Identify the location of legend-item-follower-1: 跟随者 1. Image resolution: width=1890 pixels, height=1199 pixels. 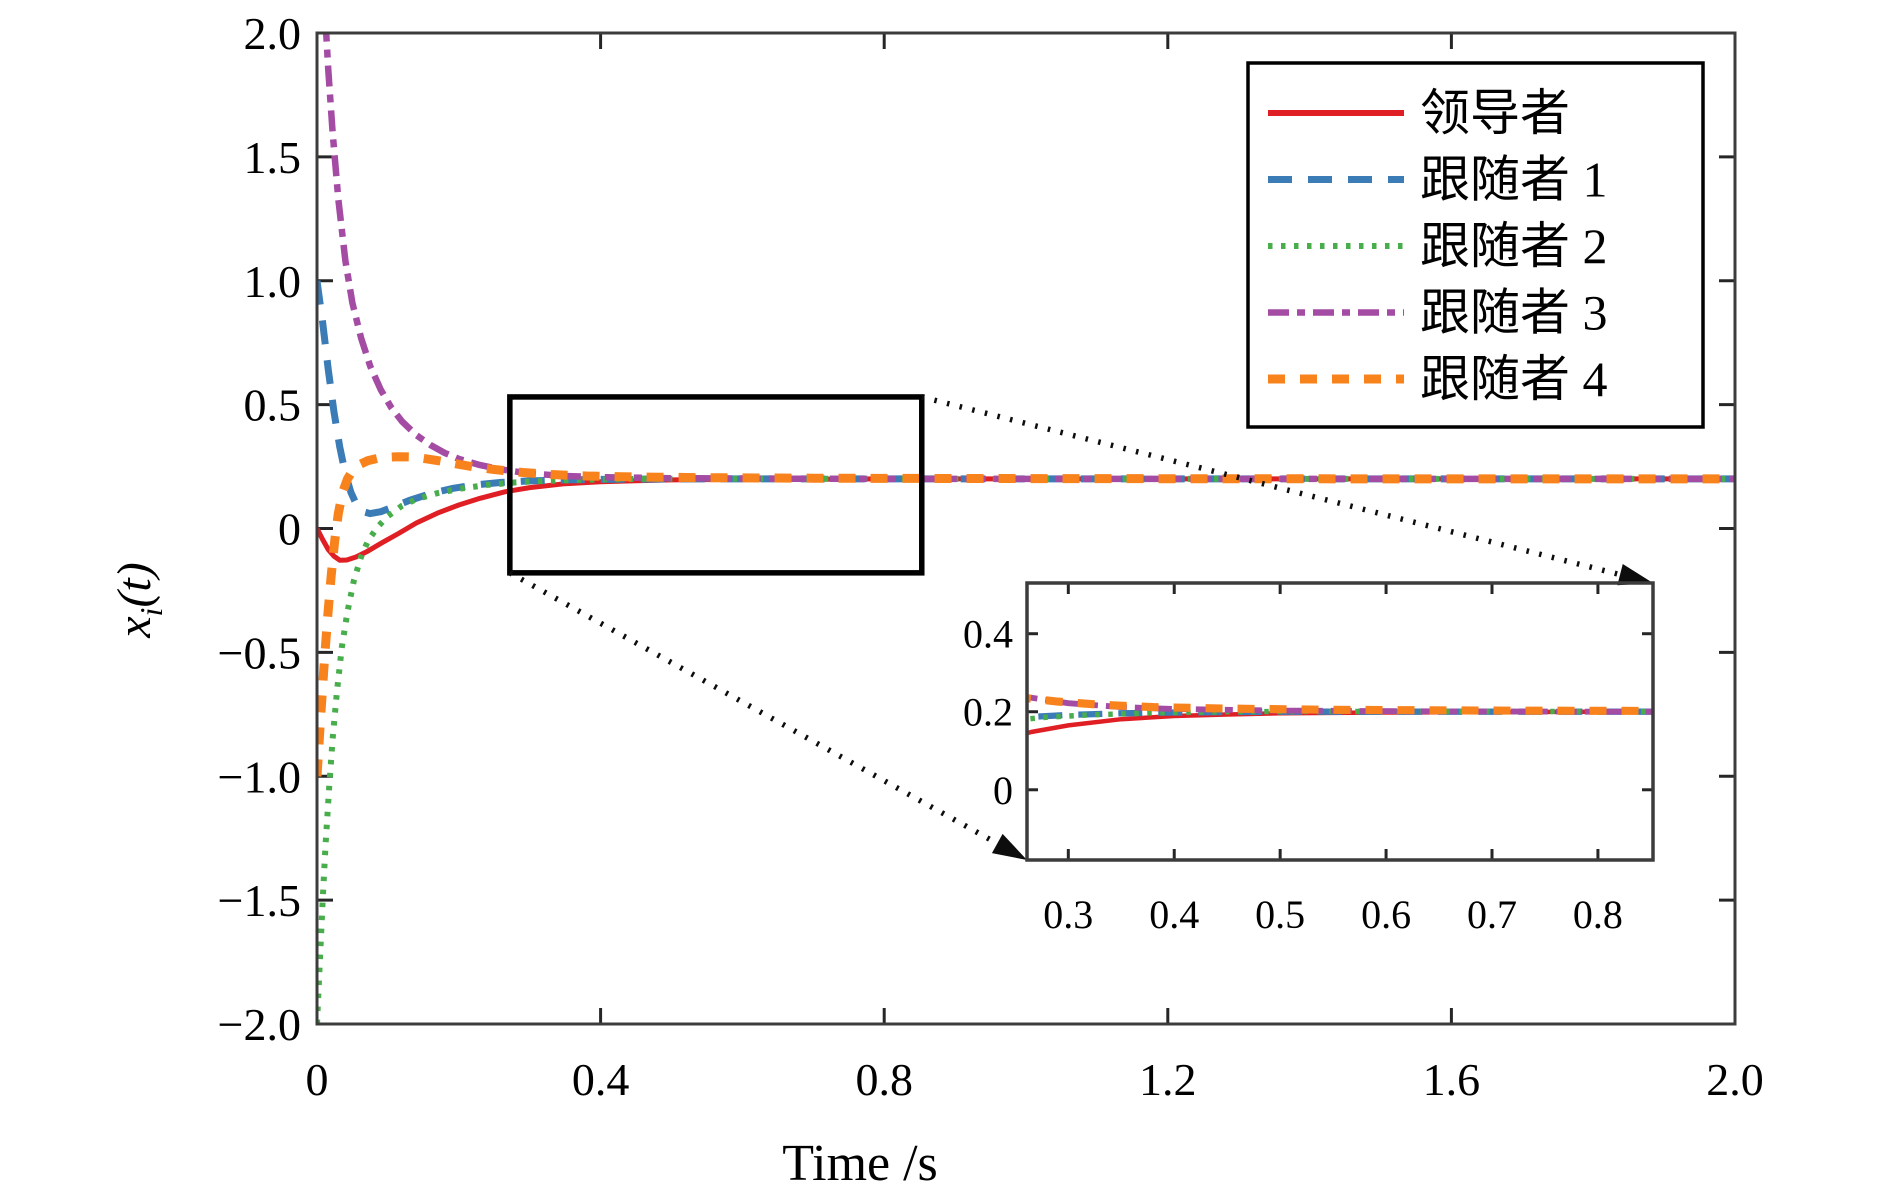
(1438, 180).